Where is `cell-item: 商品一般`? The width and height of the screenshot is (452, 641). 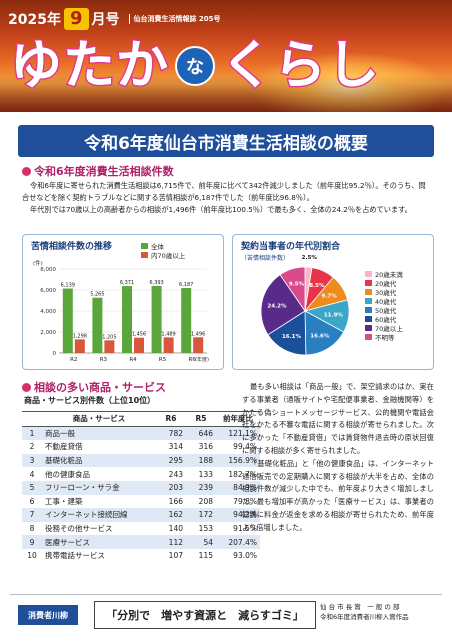
cell-item: 商品一般 is located at coordinates (99, 433).